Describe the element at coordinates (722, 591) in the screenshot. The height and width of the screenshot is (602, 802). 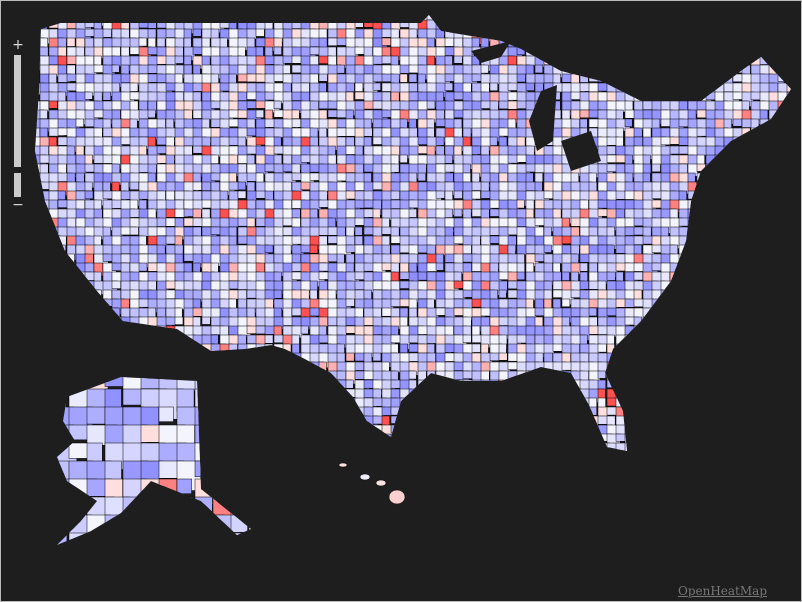
I see `attribution-link: OpenHeatMap` at that location.